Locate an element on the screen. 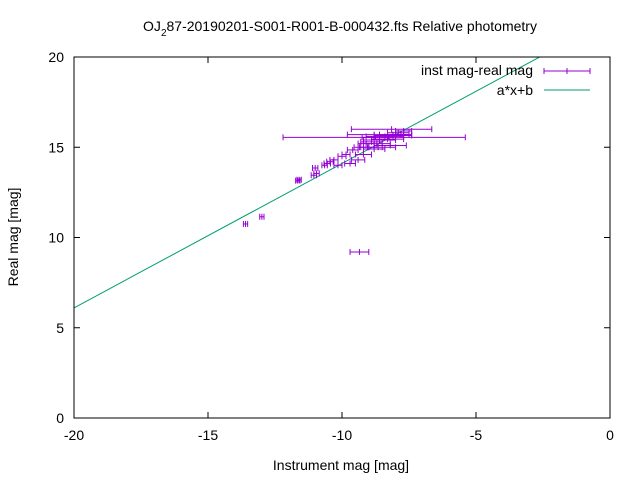  x-tick-label: -10 is located at coordinates (342, 435).